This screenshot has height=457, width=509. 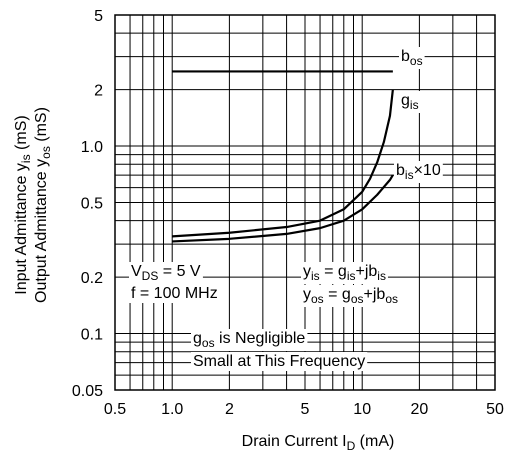 What do you see at coordinates (92, 204) in the screenshot?
I see `y-tick-label: 0.5` at bounding box center [92, 204].